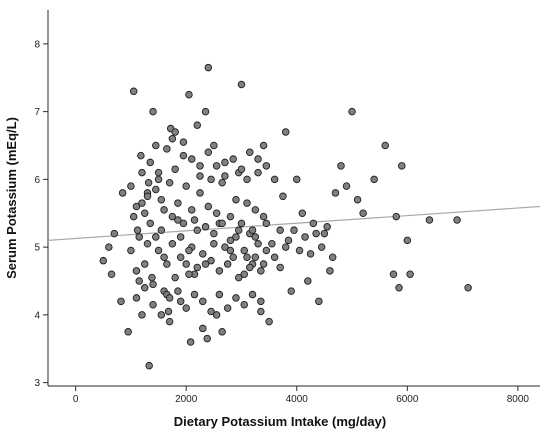 This screenshot has width=550, height=436. I want to click on y-tick-label: 5, so click(37, 248).